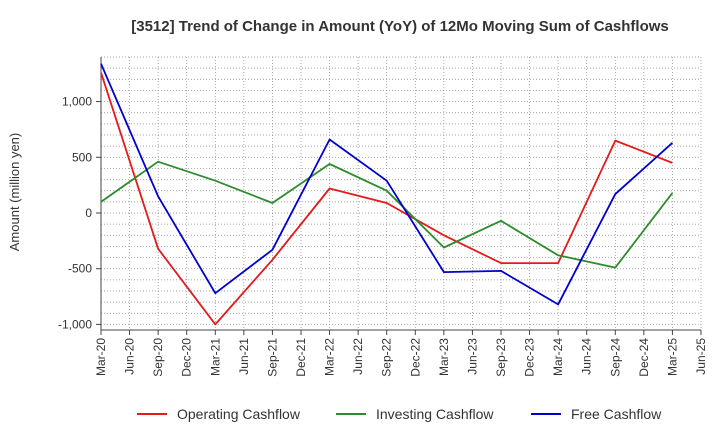 This screenshot has height=440, width=720. What do you see at coordinates (77, 102) in the screenshot?
I see `y-tick-label: 1,000` at bounding box center [77, 102].